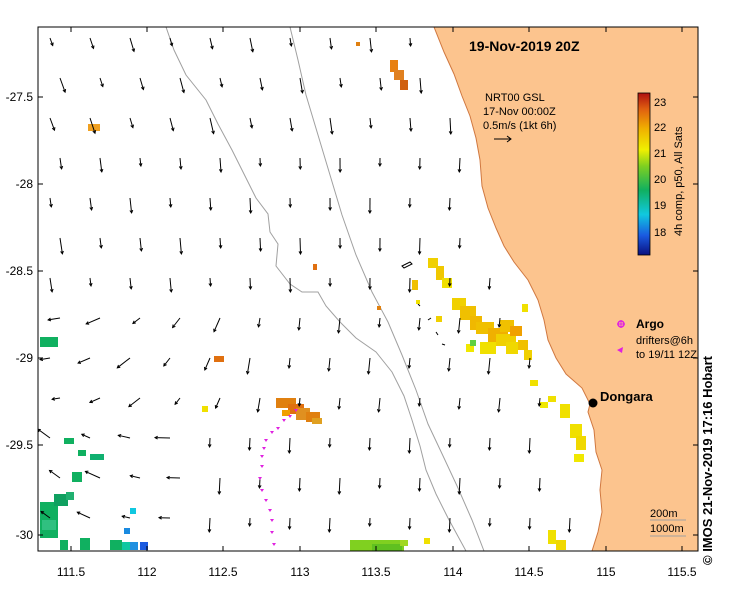 The image size is (739, 592). I want to click on colorbar, so click(644, 174).